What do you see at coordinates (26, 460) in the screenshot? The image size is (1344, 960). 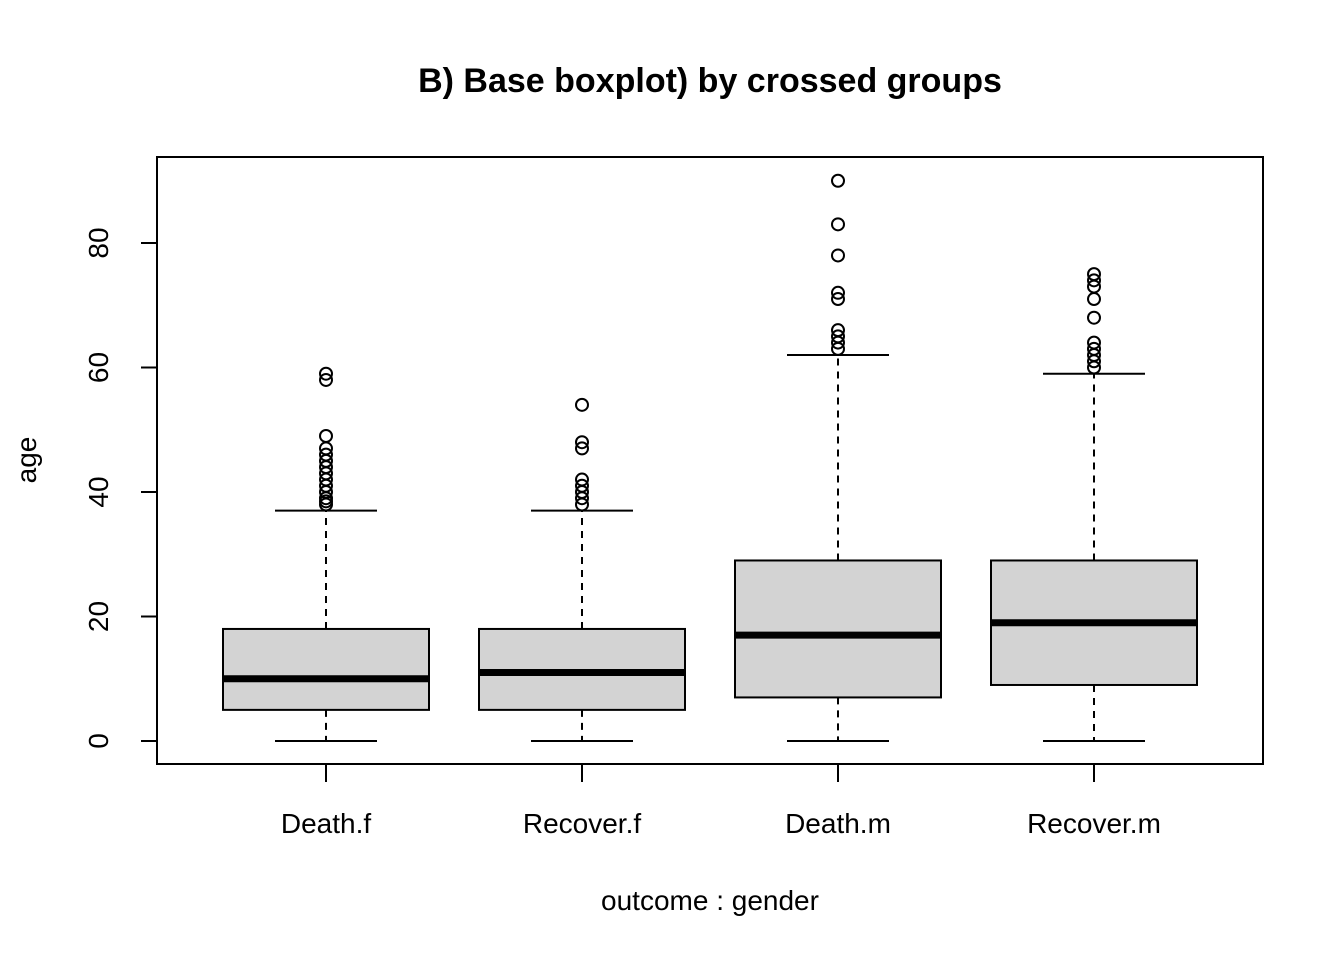 I see `y-axis-label: age` at bounding box center [26, 460].